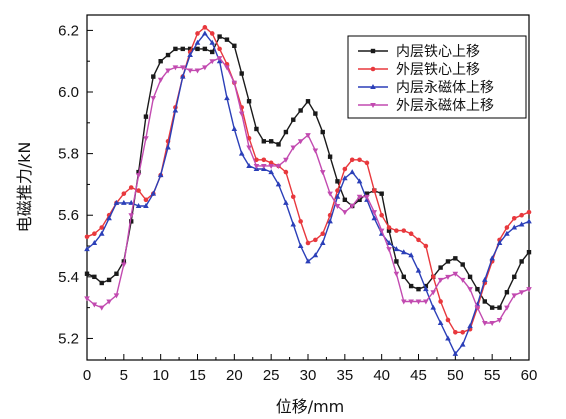 The image size is (566, 419). Describe the element at coordinates (68, 338) in the screenshot. I see `y-tick-label: 5.2` at that location.